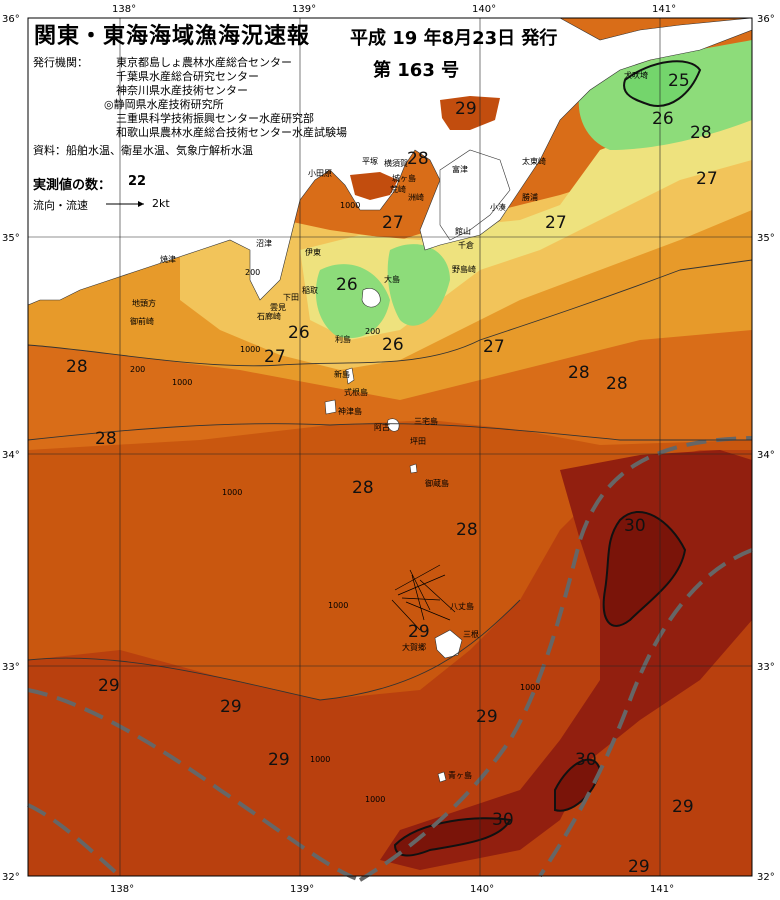  What do you see at coordinates (11, 238) in the screenshot?
I see `lat-left-35: 35°` at bounding box center [11, 238].